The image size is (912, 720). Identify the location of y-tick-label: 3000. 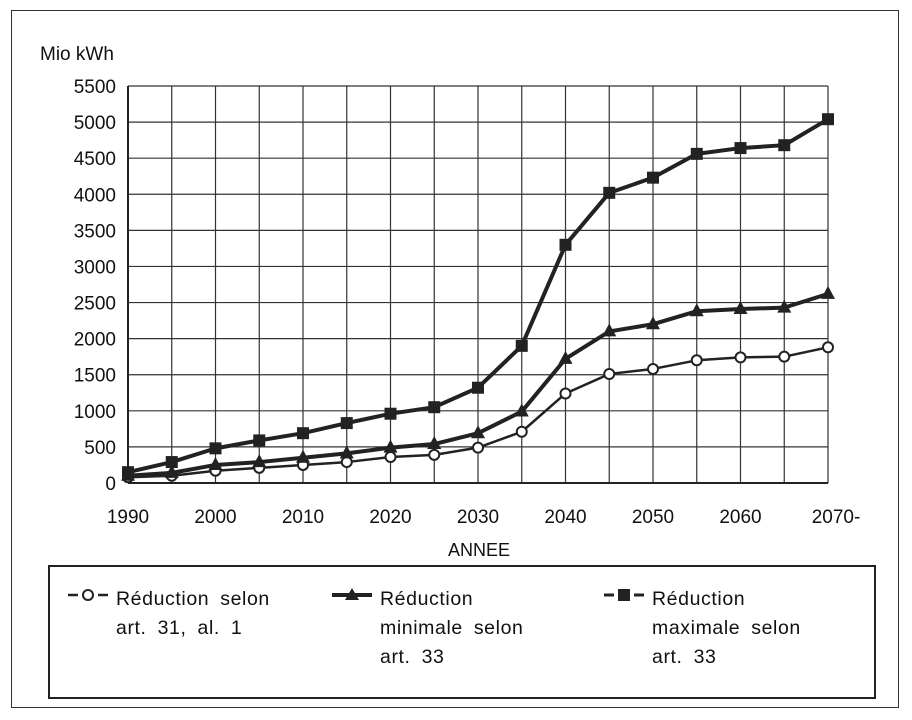
(95, 267).